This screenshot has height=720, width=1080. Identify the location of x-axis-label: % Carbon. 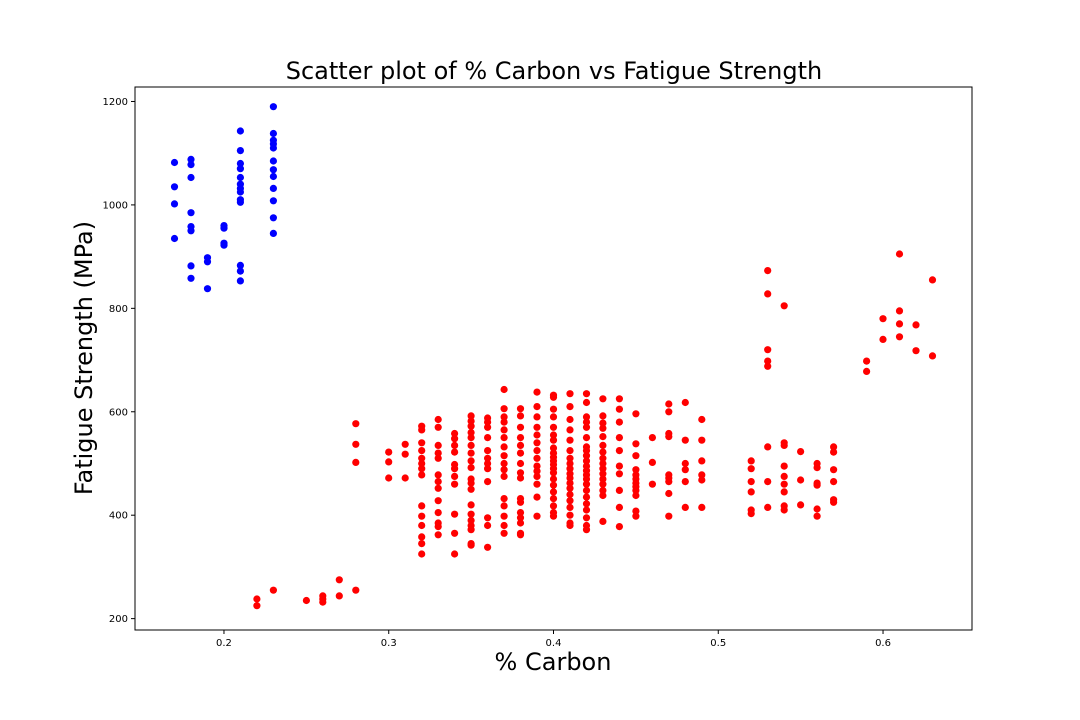
(553, 662).